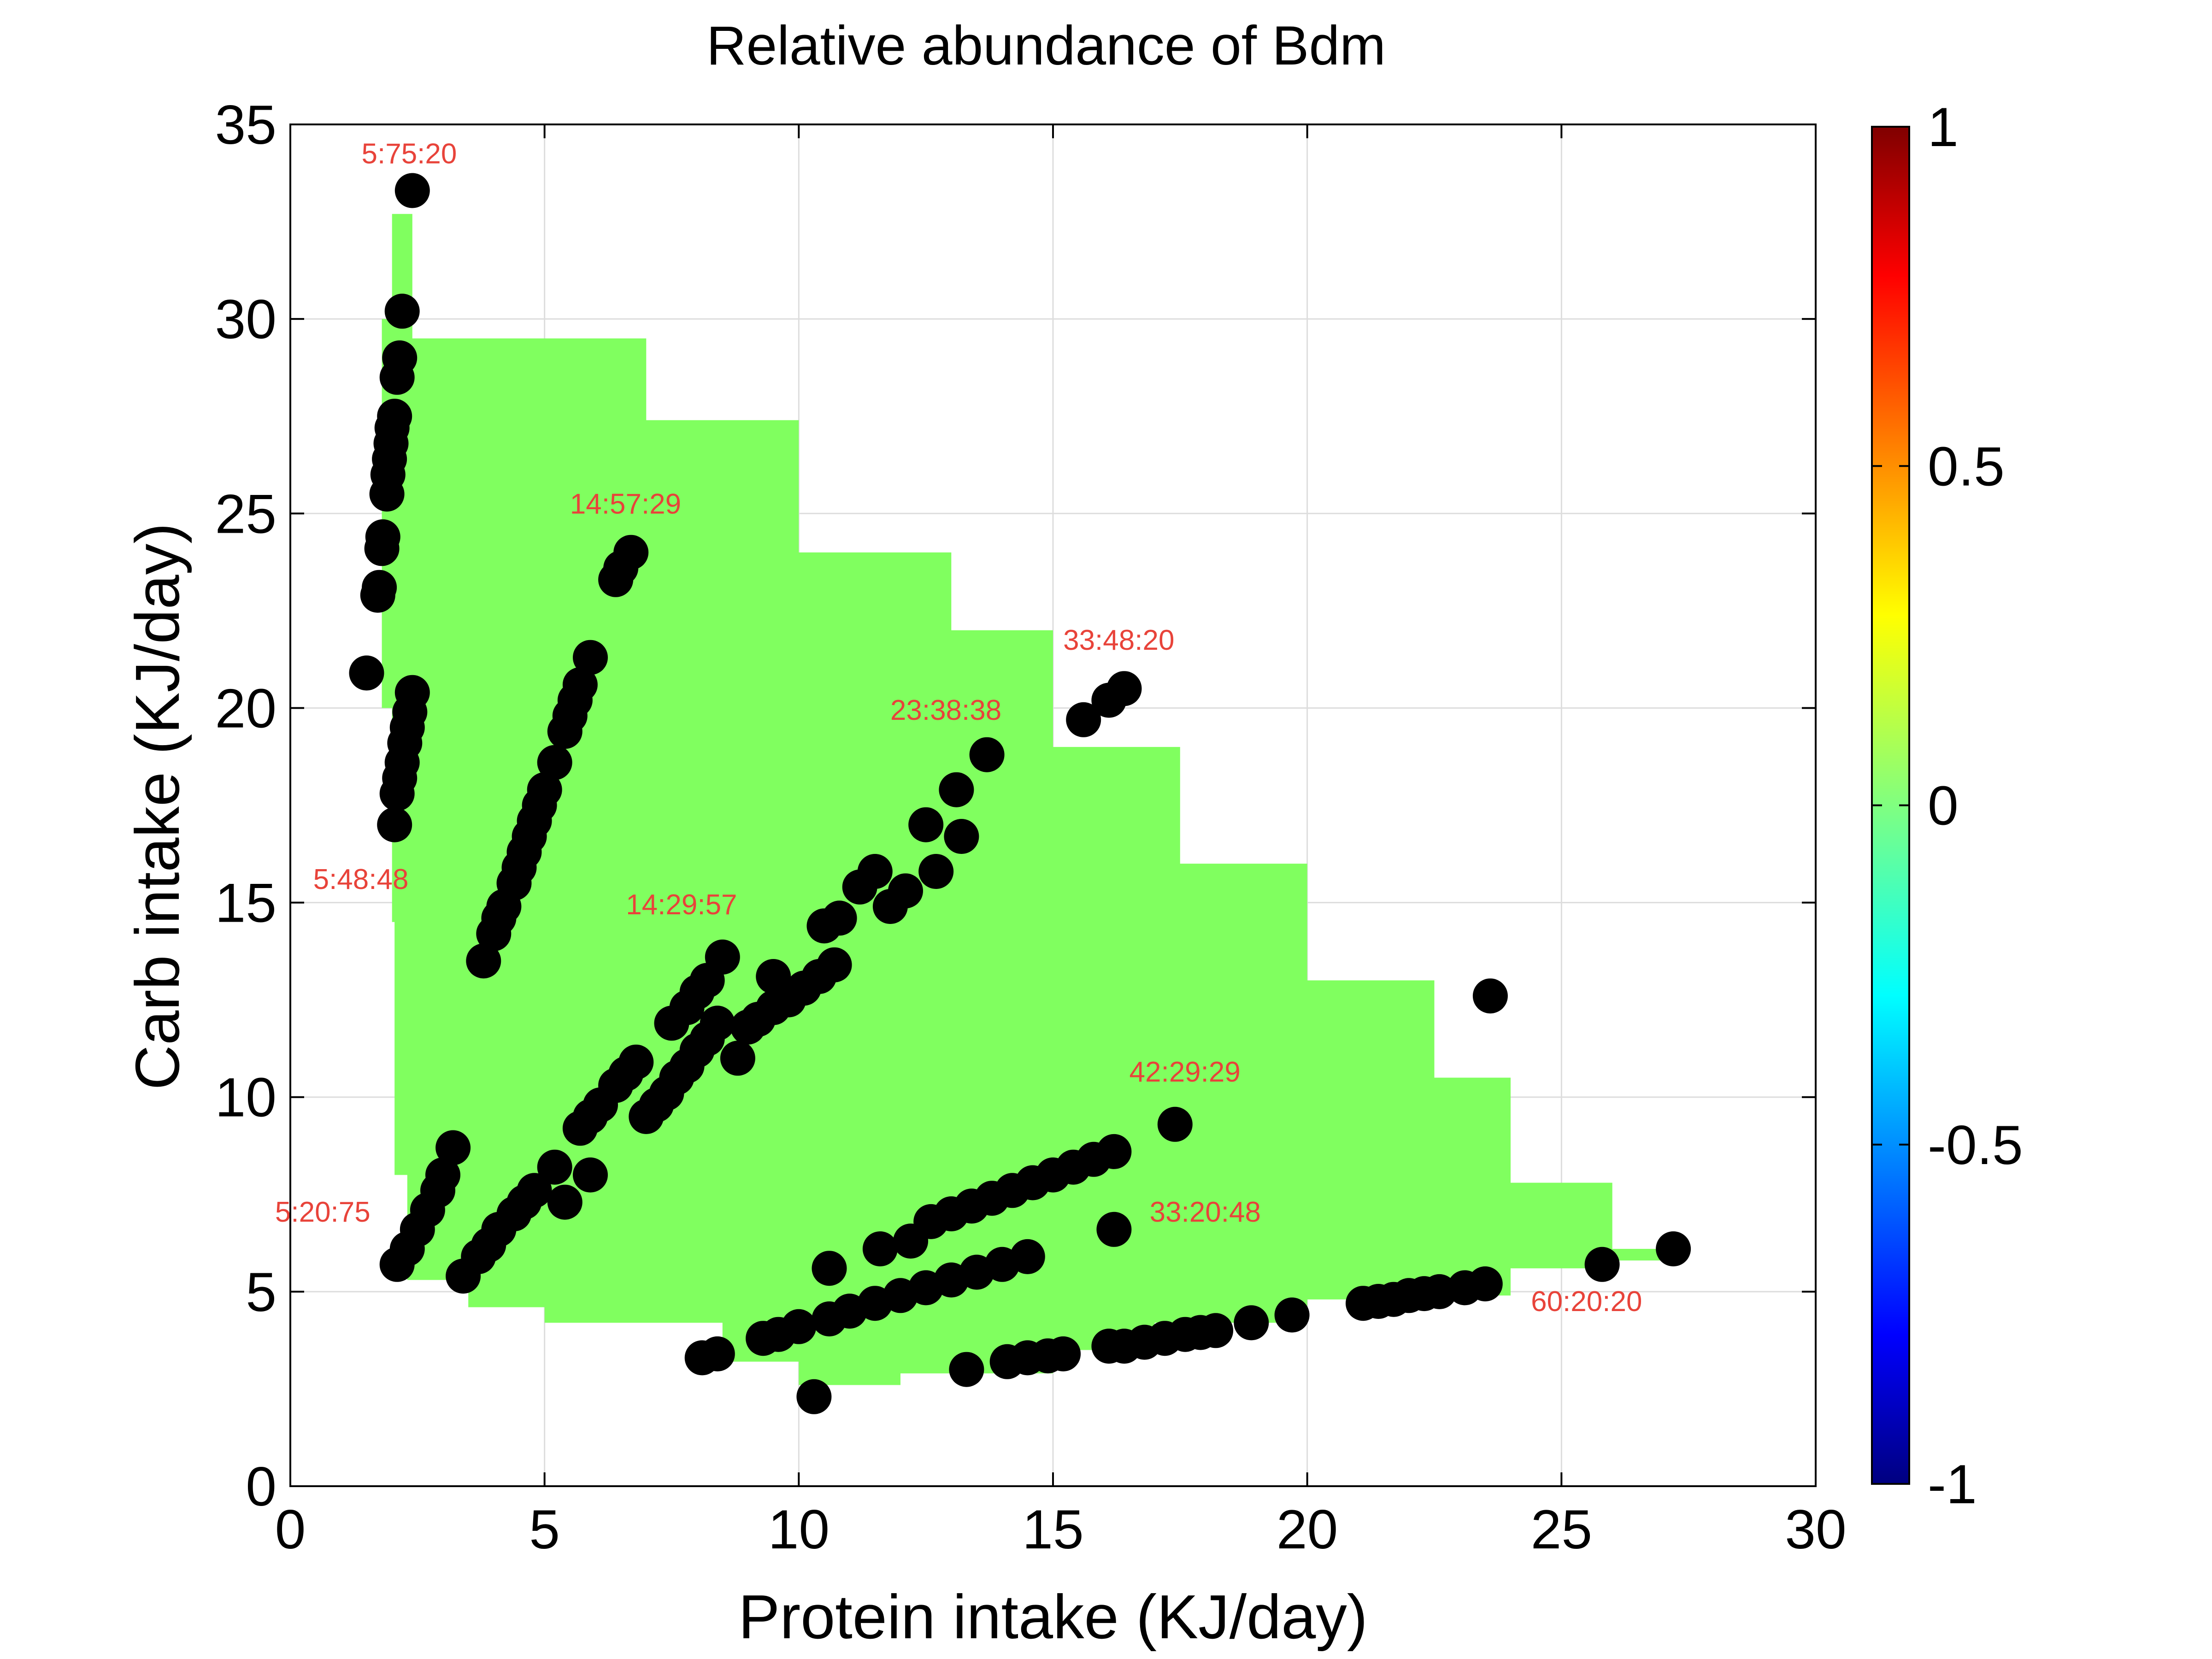  What do you see at coordinates (1046, 45) in the screenshot?
I see `chart-title: Relative abundance of Bdm` at bounding box center [1046, 45].